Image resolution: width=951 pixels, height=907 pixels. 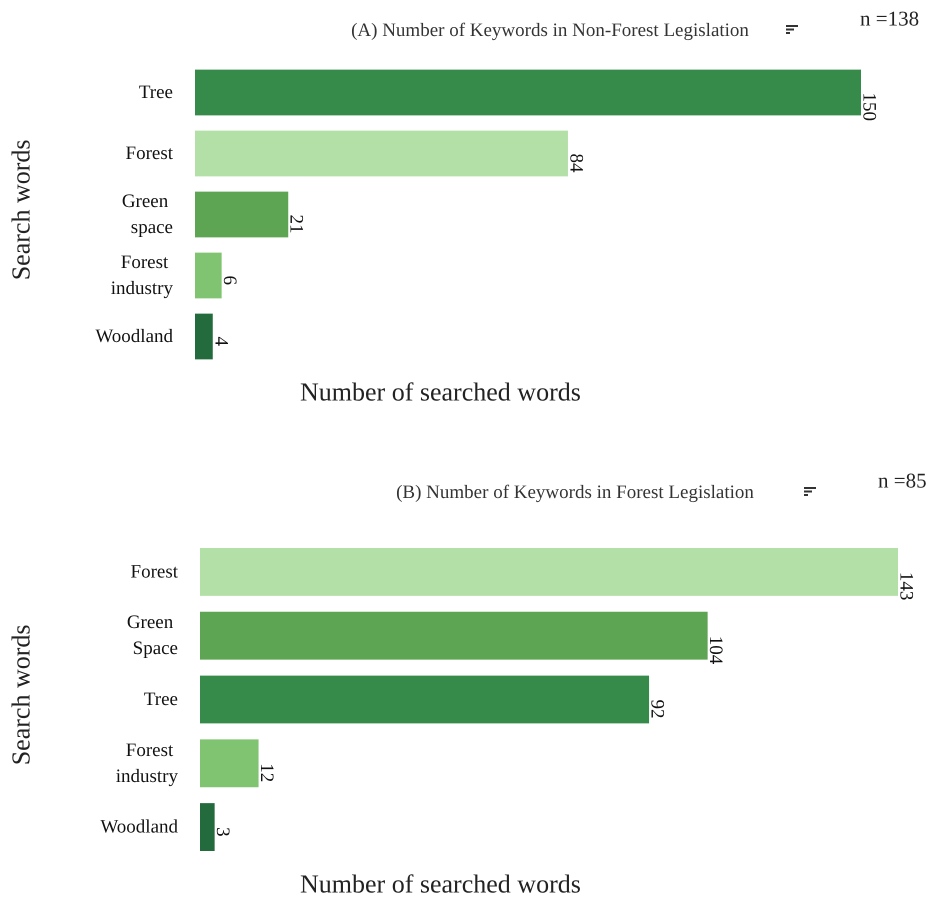 I want to click on data-label: 84, so click(x=575, y=163).